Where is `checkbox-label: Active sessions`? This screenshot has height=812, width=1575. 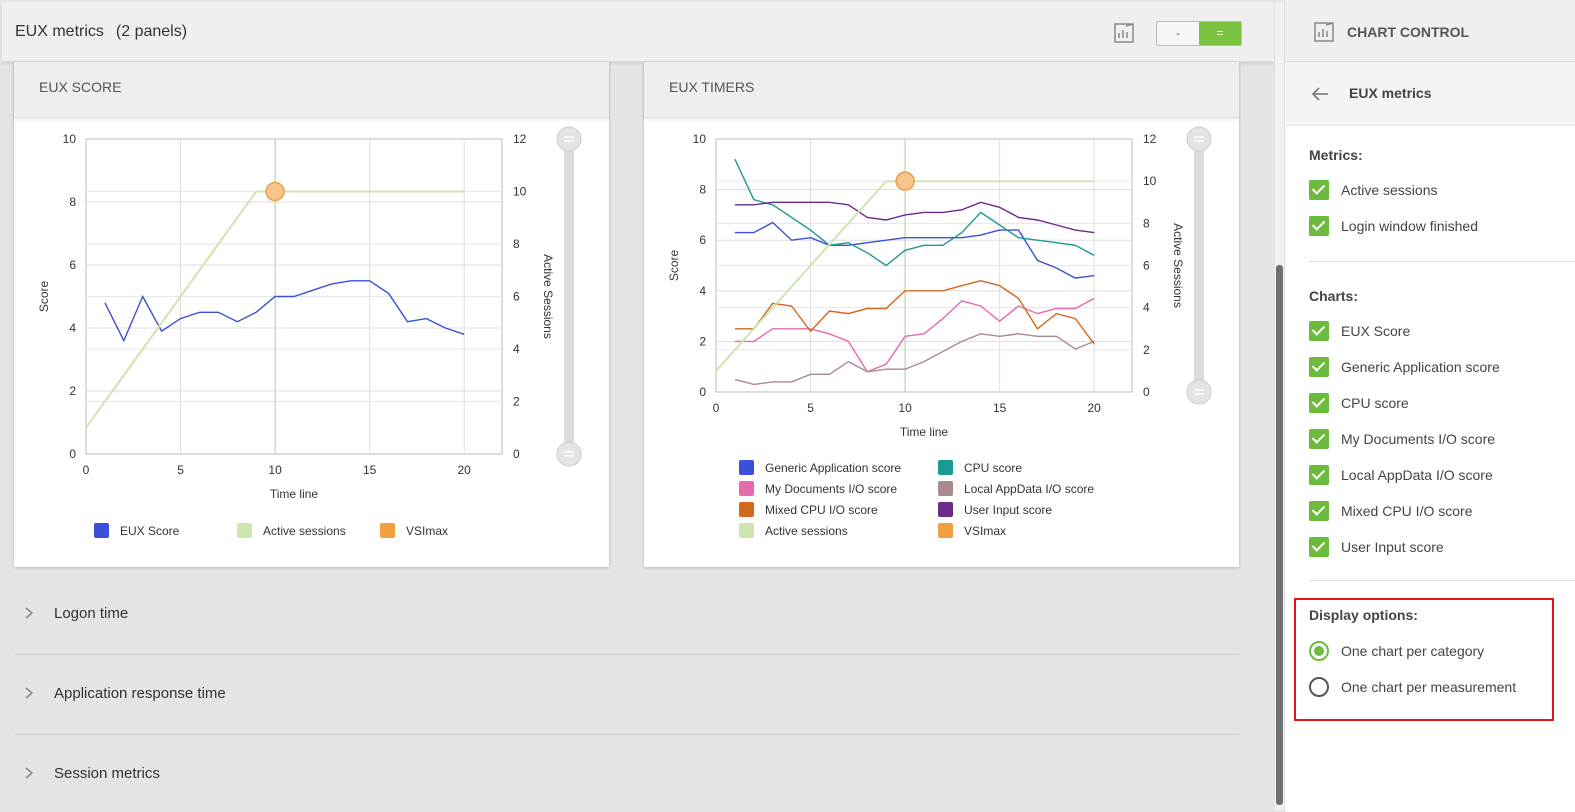 checkbox-label: Active sessions is located at coordinates (1389, 190).